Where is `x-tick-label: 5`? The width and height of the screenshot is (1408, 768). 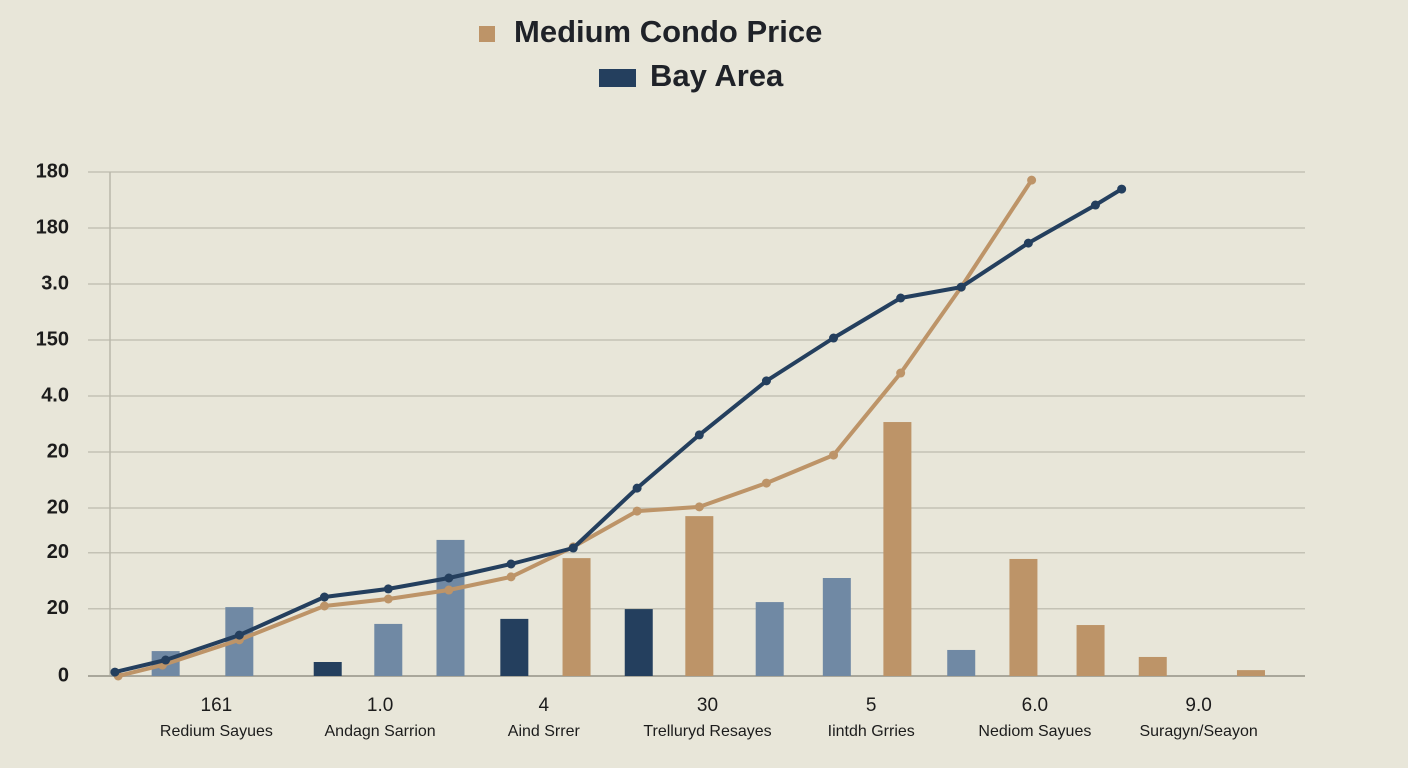 x-tick-label: 5 is located at coordinates (871, 705).